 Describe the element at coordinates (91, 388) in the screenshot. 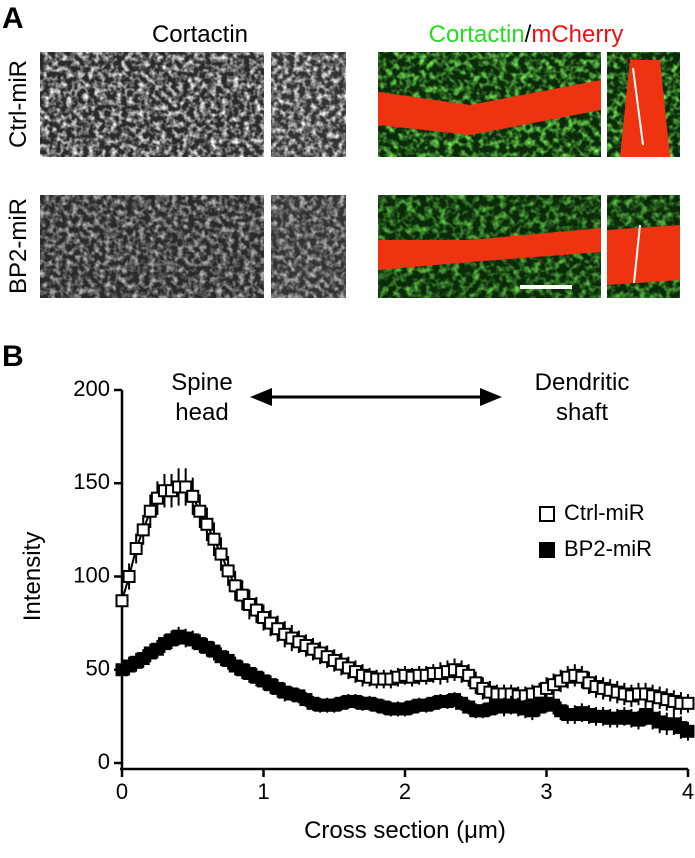

I see `y-tick-label: 200` at that location.